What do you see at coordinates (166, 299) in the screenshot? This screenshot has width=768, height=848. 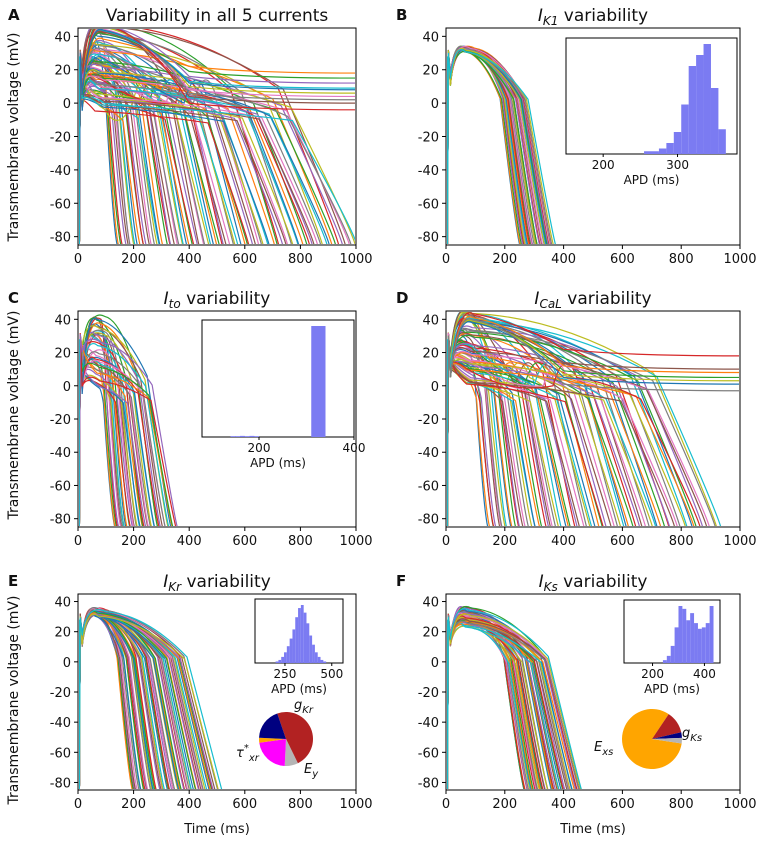 I see `title-main-C: I` at bounding box center [166, 299].